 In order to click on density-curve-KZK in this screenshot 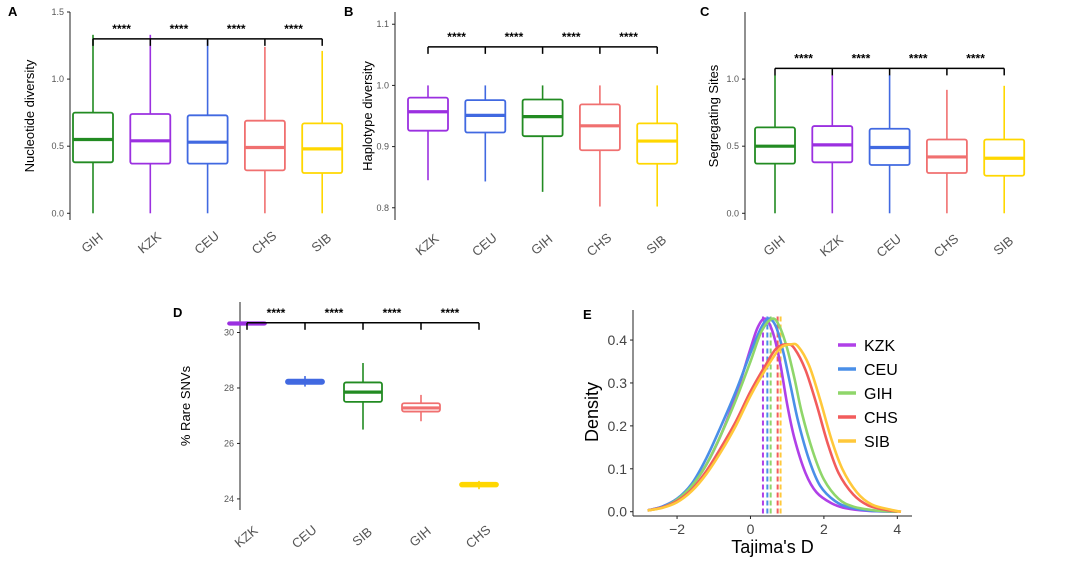, I will do `click(772, 415)`.